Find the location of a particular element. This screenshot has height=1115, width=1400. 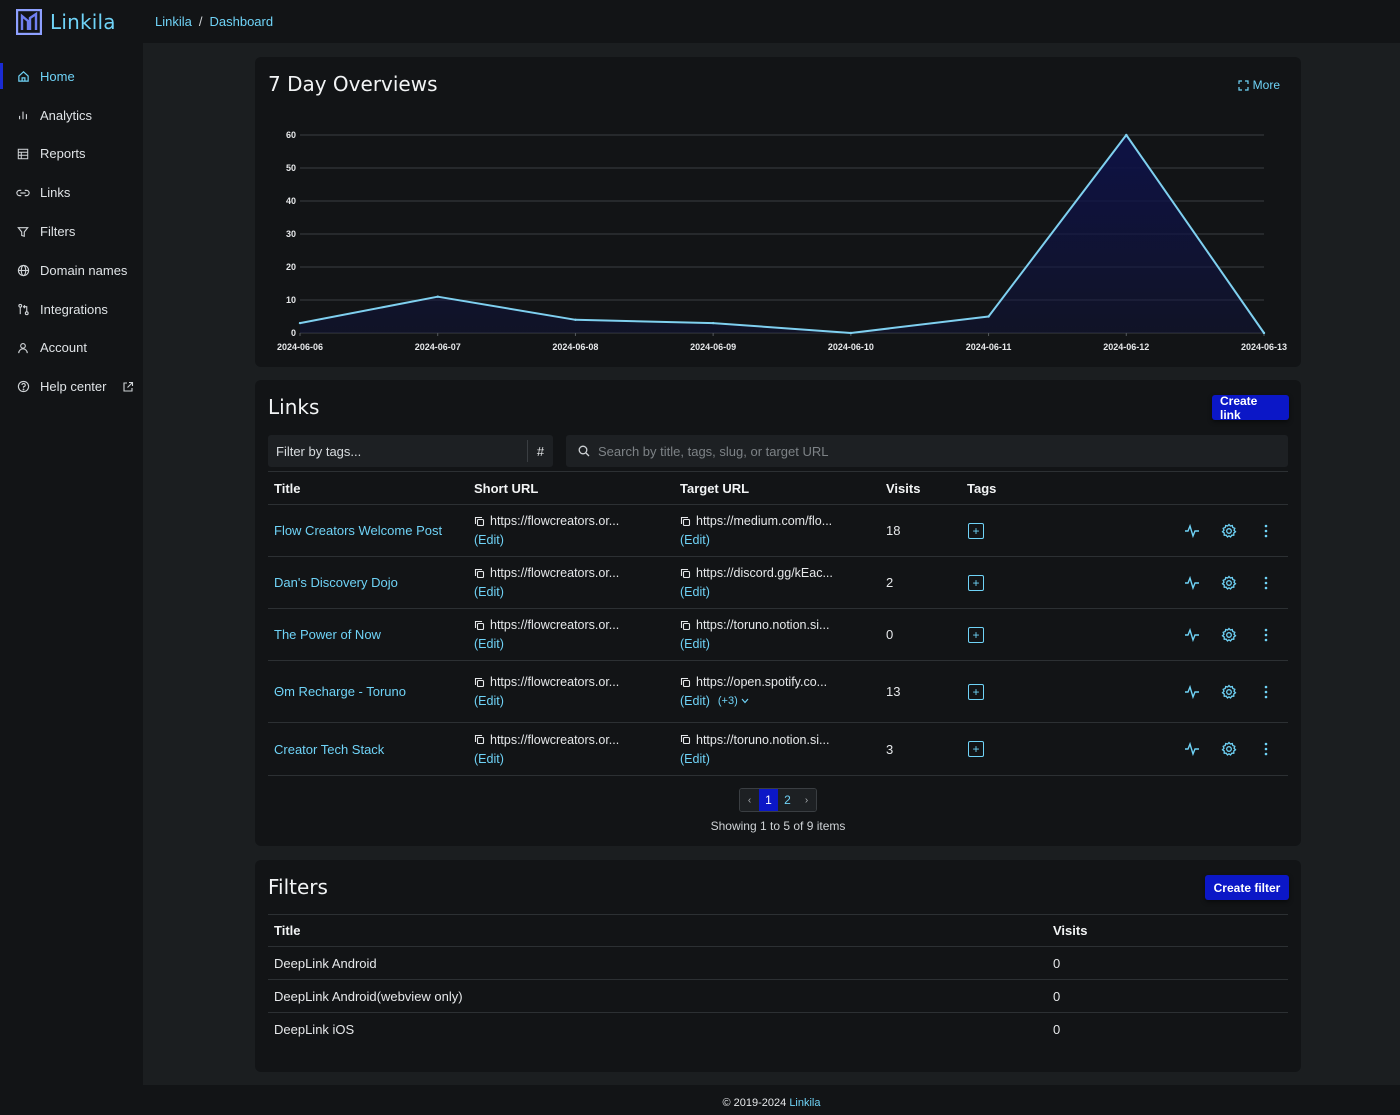

column-short-url: Short URL is located at coordinates (506, 488).